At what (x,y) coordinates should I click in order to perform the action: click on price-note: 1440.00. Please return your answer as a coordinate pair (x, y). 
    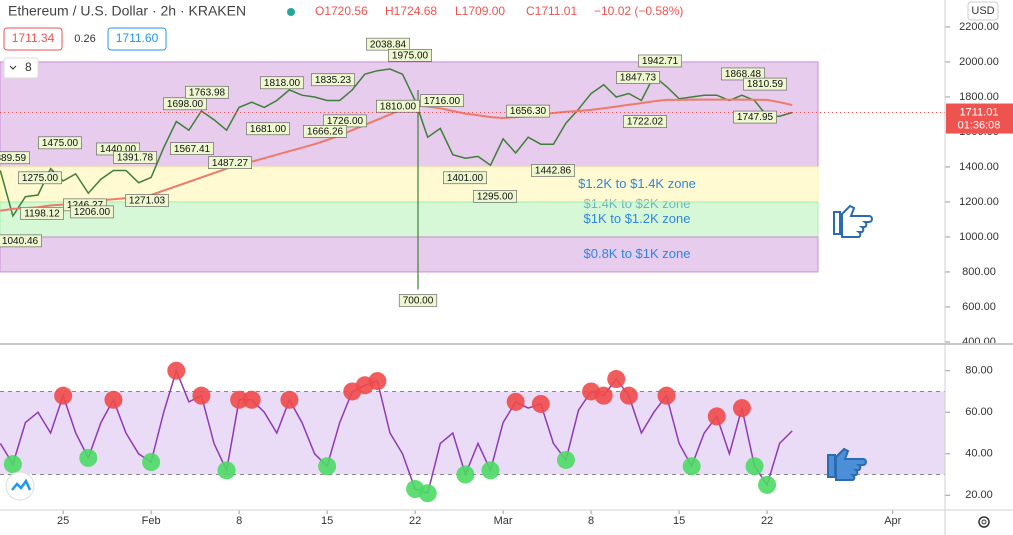
    Looking at the image, I should click on (118, 149).